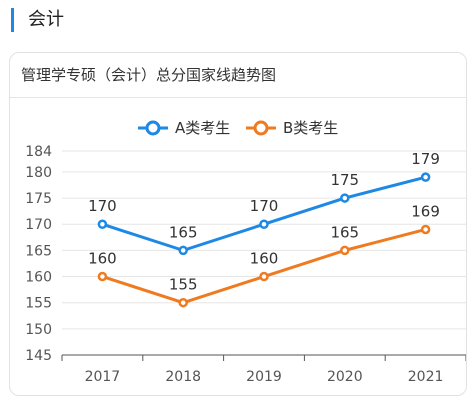 This screenshot has height=404, width=476. I want to click on y-tick-label: 170, so click(38, 225).